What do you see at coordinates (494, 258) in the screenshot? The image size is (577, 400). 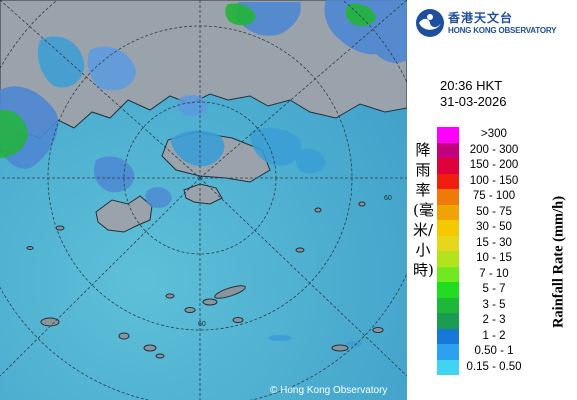 I see `legend-label: 10 - 15` at bounding box center [494, 258].